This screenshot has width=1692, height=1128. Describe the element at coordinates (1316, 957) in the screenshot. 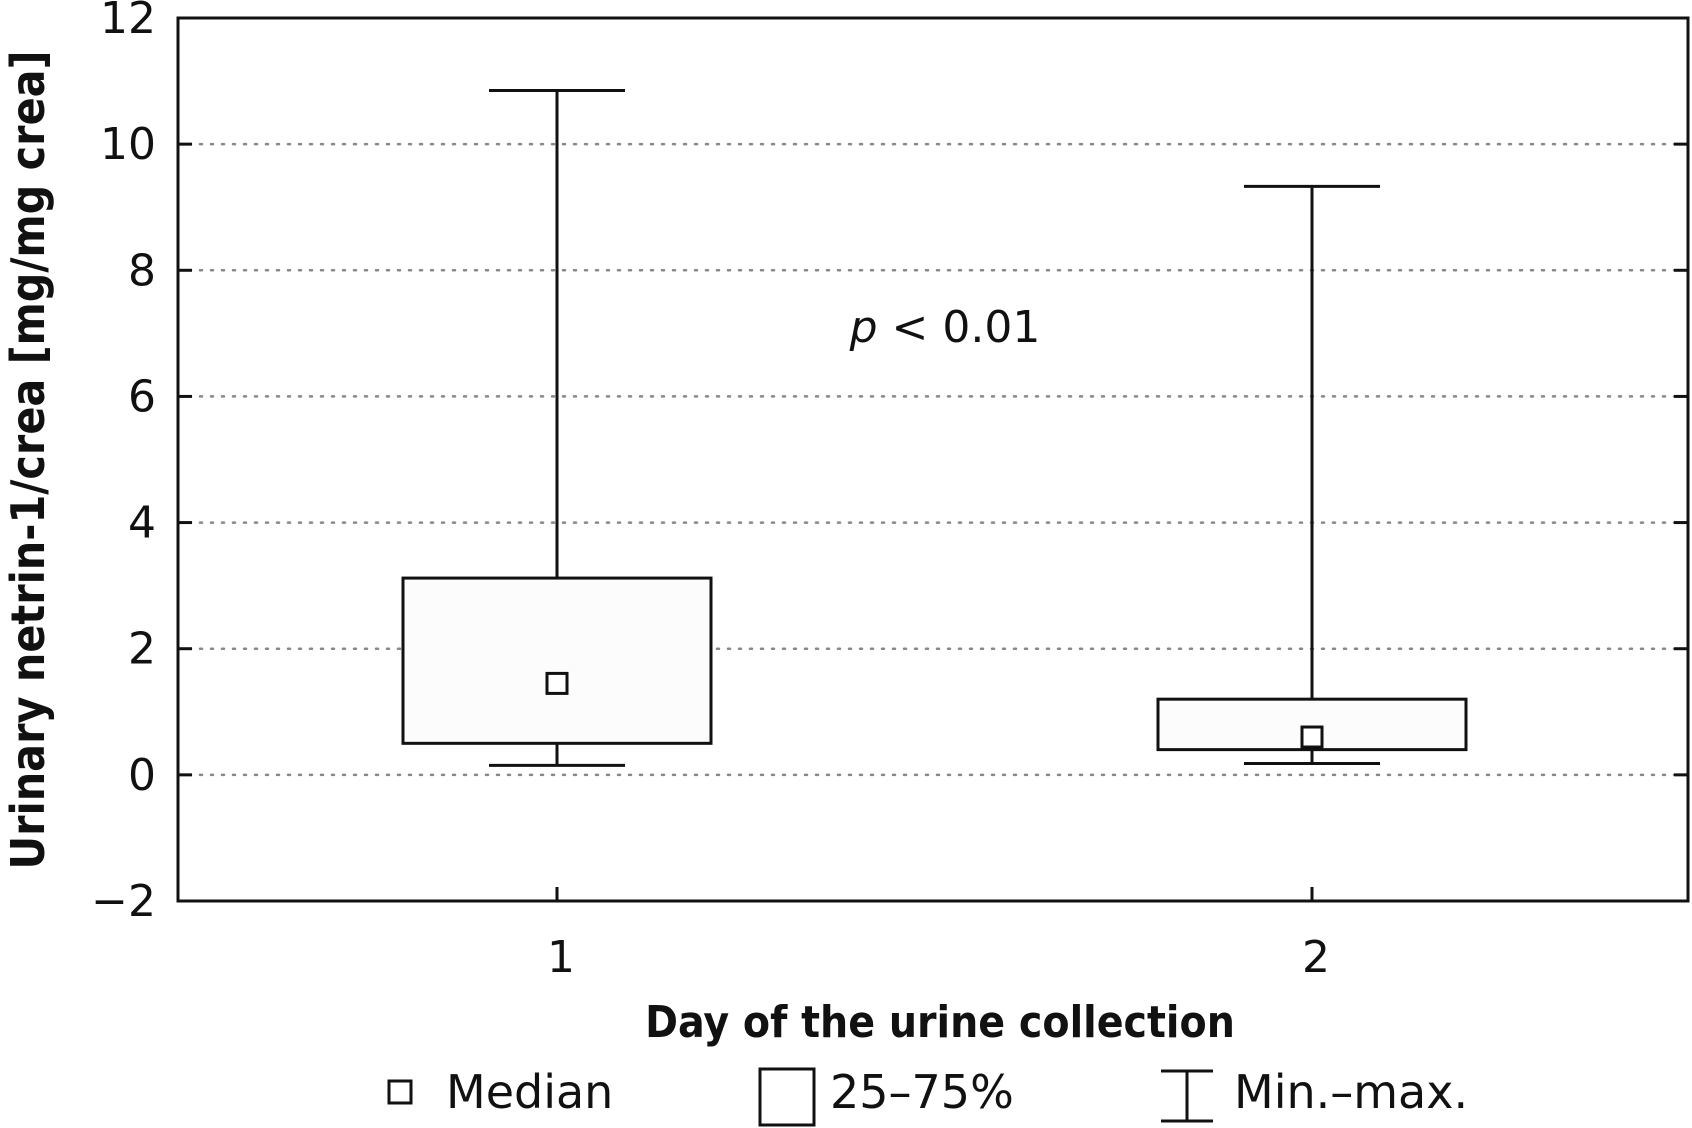

I see `x-tick-label: 2` at that location.